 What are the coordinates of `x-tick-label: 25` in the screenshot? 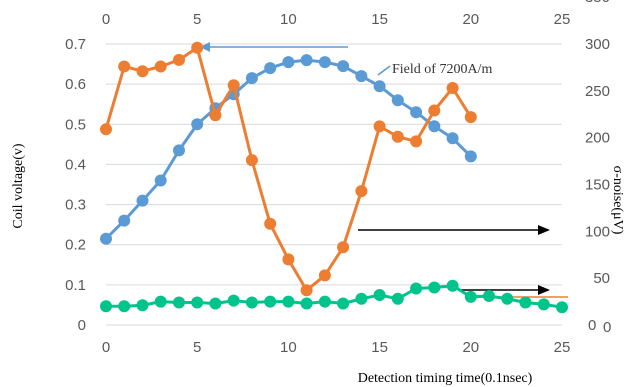 It's located at (562, 347).